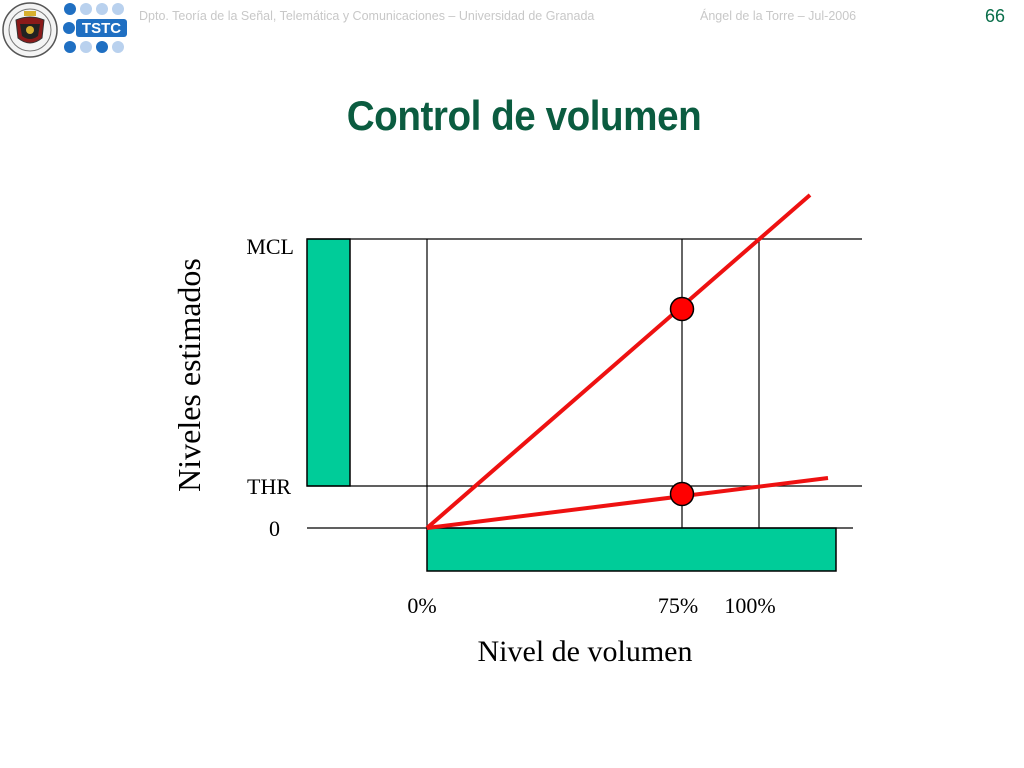  I want to click on tick-label-100-percent: 100%, so click(749, 605).